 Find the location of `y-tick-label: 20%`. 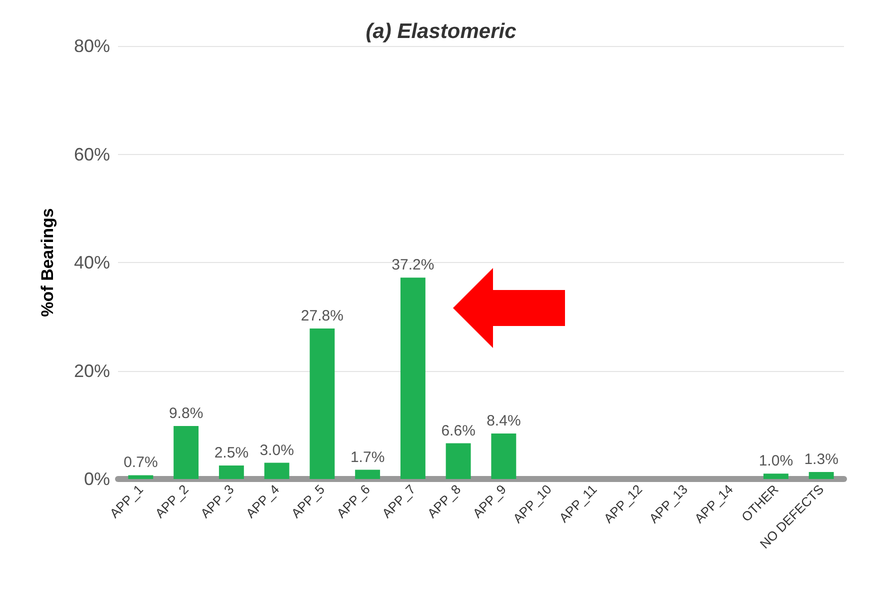

y-tick-label: 20% is located at coordinates (92, 370).